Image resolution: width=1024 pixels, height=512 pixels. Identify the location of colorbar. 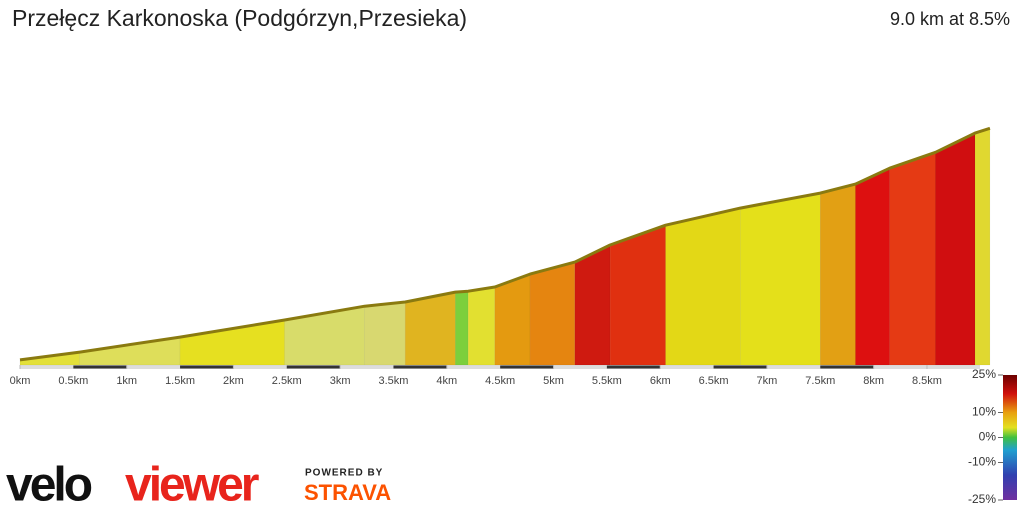
(1010, 437).